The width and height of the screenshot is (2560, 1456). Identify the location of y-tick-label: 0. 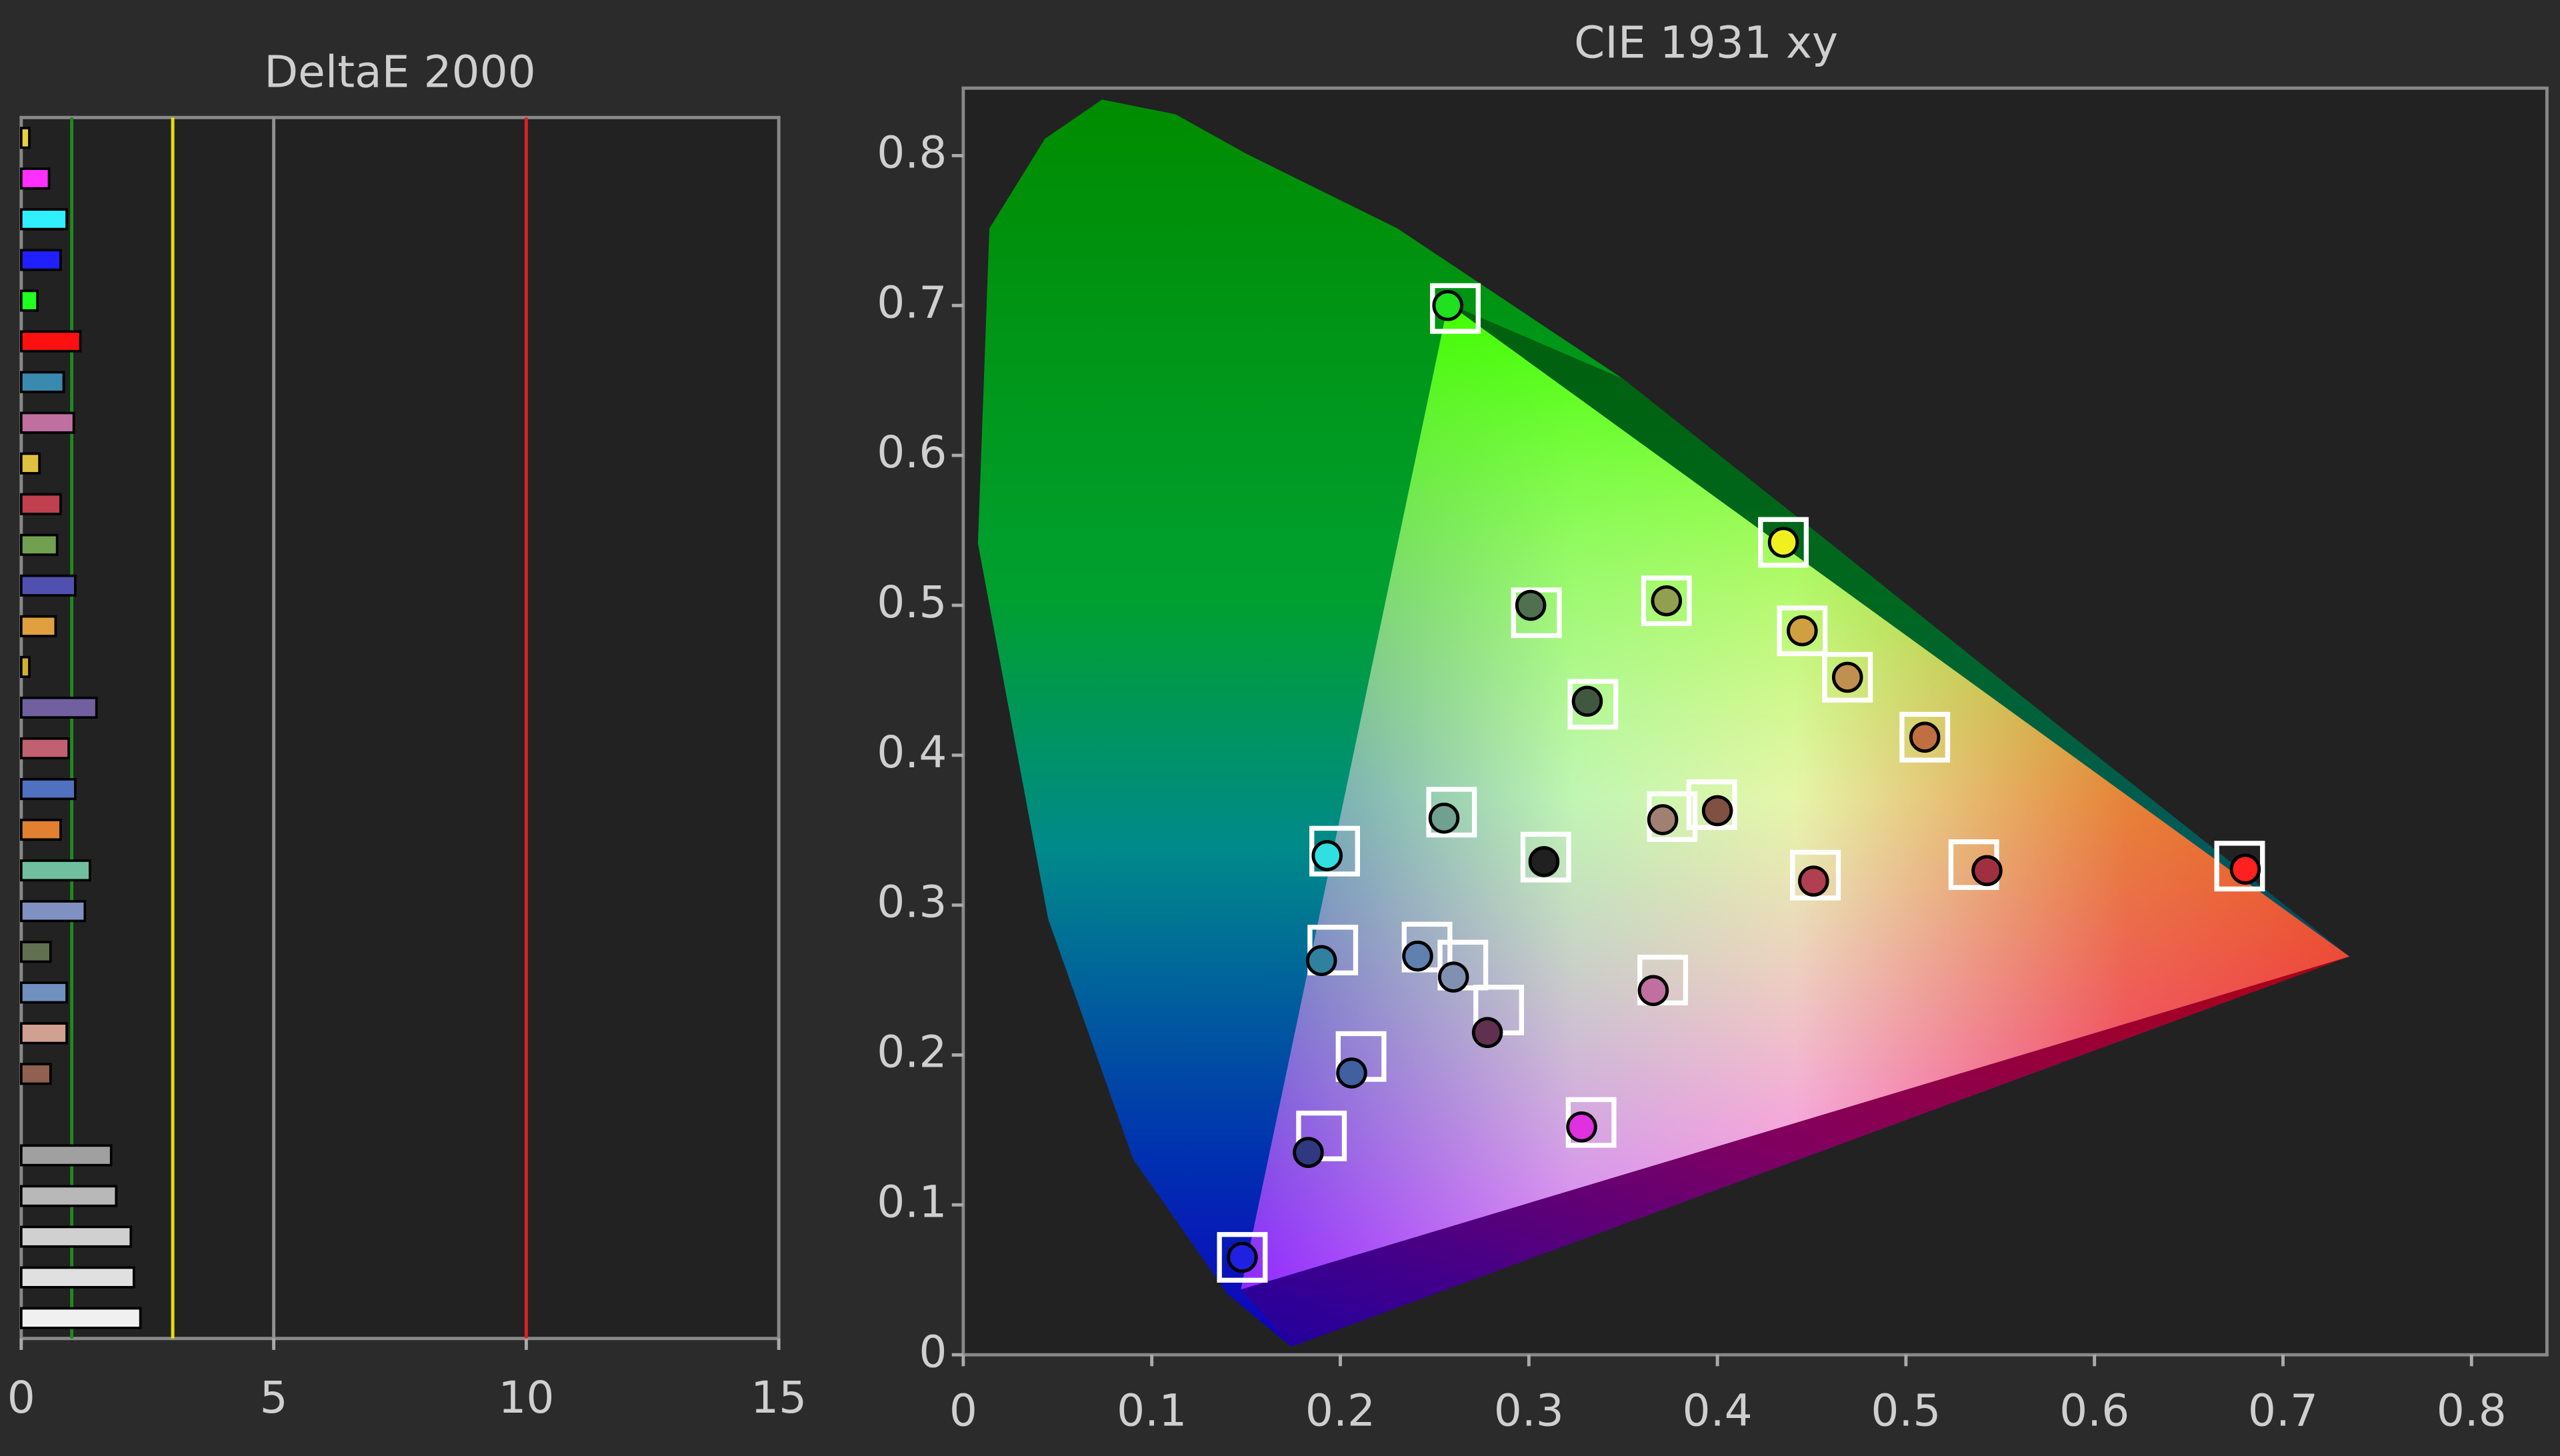
(933, 1351).